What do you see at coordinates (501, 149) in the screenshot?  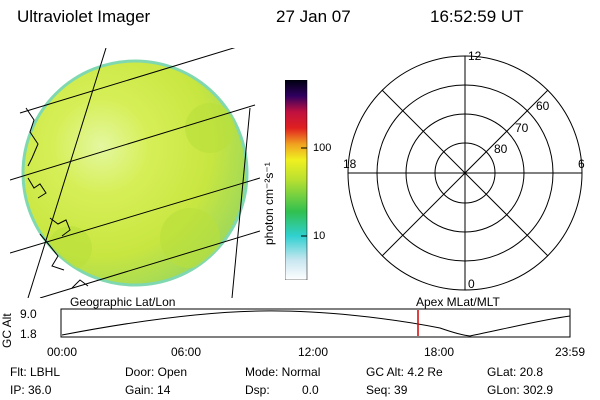 I see `lat-label-80: 80` at bounding box center [501, 149].